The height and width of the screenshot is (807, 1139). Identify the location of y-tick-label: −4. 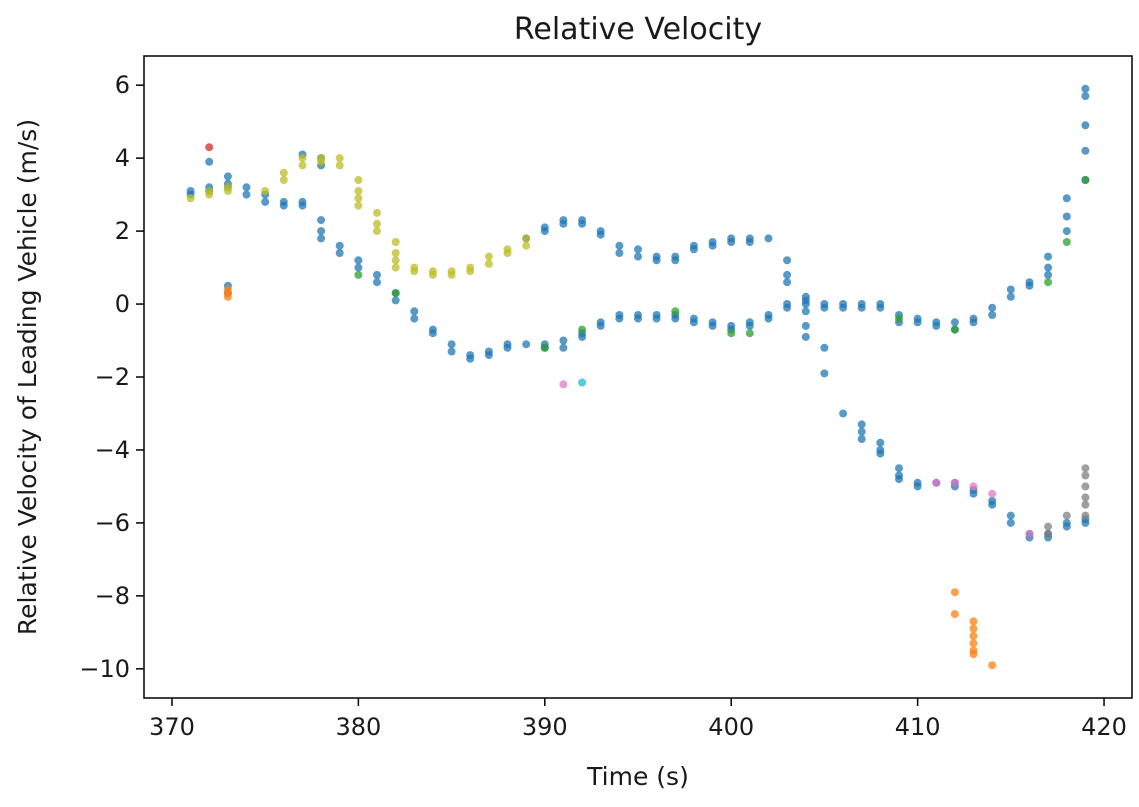
(112, 450).